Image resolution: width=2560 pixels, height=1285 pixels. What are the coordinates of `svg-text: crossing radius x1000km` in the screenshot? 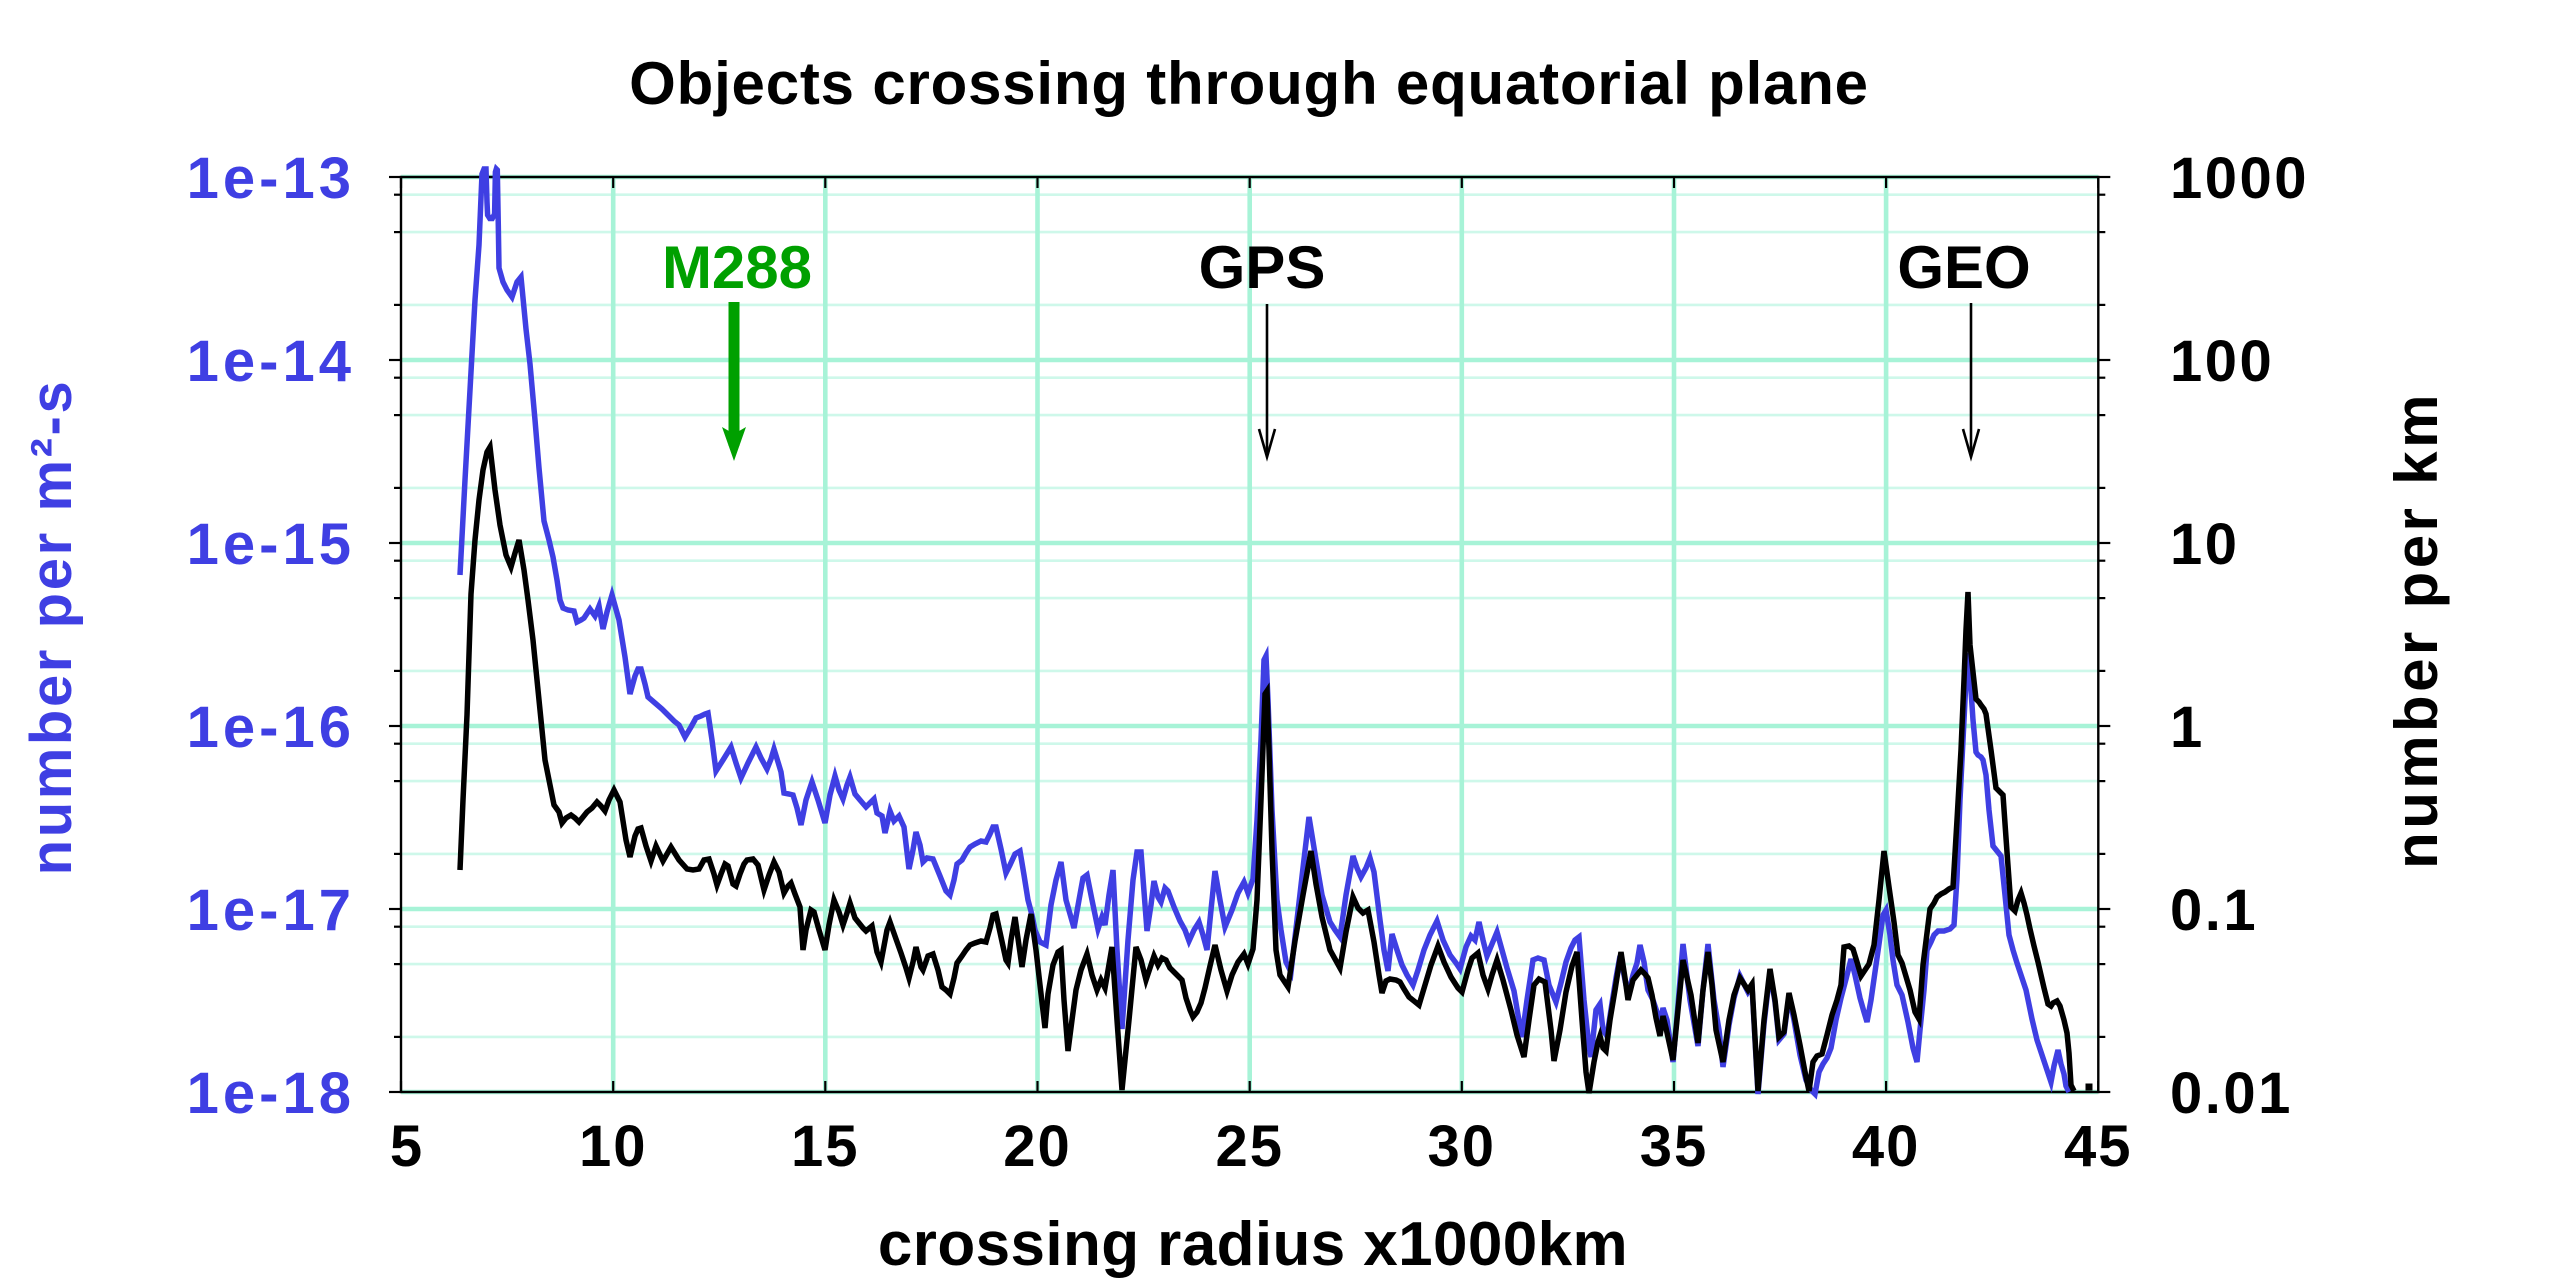 It's located at (1253, 1244).